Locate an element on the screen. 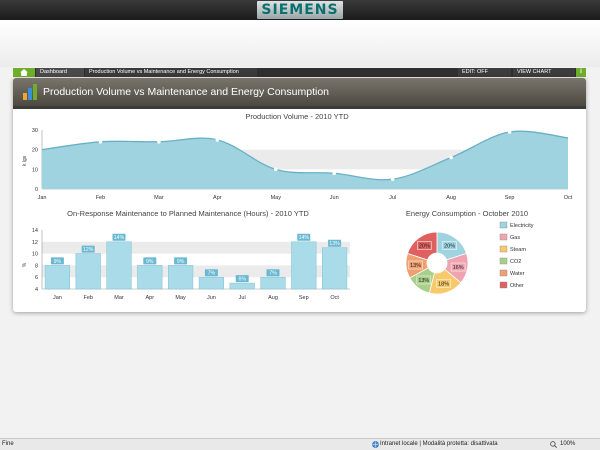 The image size is (600, 450). bar-x-tick-label: Aug is located at coordinates (273, 298).